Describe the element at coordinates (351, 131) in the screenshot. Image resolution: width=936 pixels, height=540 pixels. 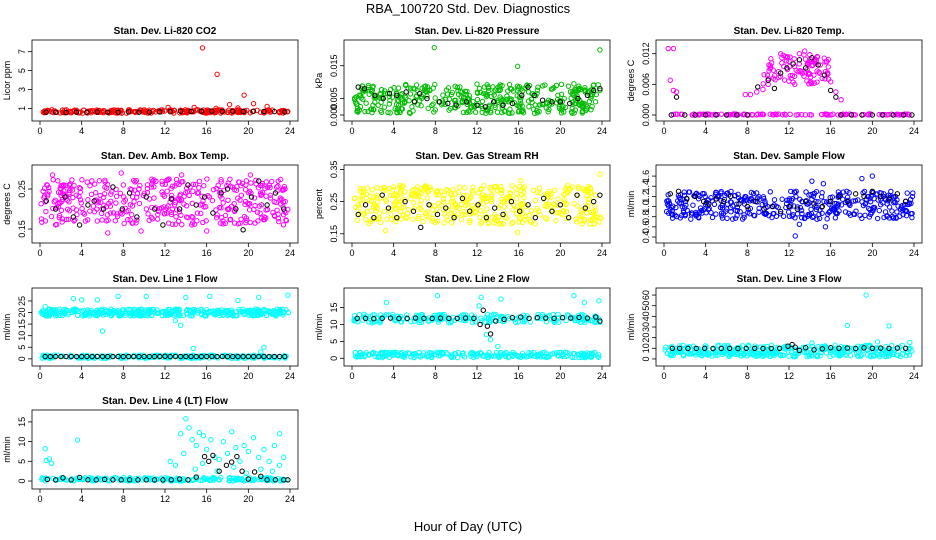
I see `x-tick-label: 0` at that location.